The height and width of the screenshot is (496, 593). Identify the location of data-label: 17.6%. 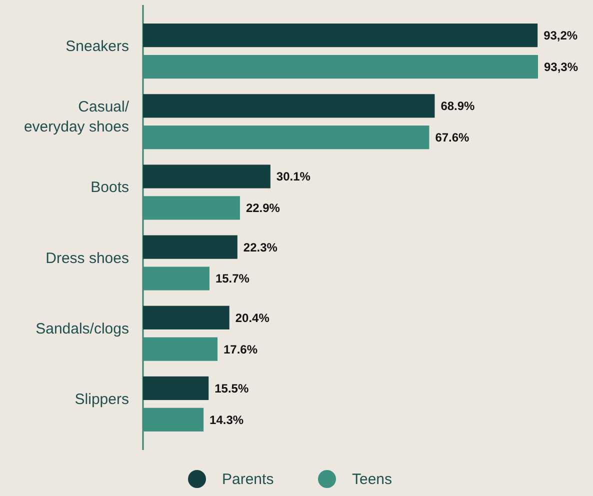
(241, 349).